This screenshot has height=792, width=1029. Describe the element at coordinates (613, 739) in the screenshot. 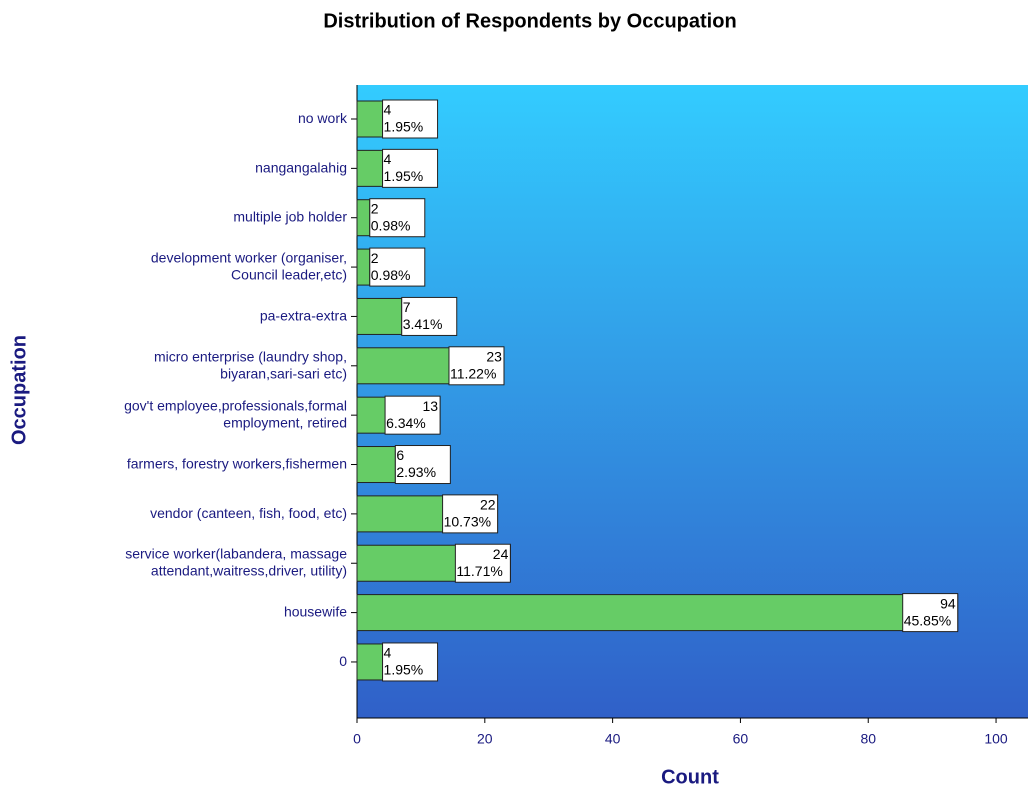

I see `x-tick-label: 40` at that location.